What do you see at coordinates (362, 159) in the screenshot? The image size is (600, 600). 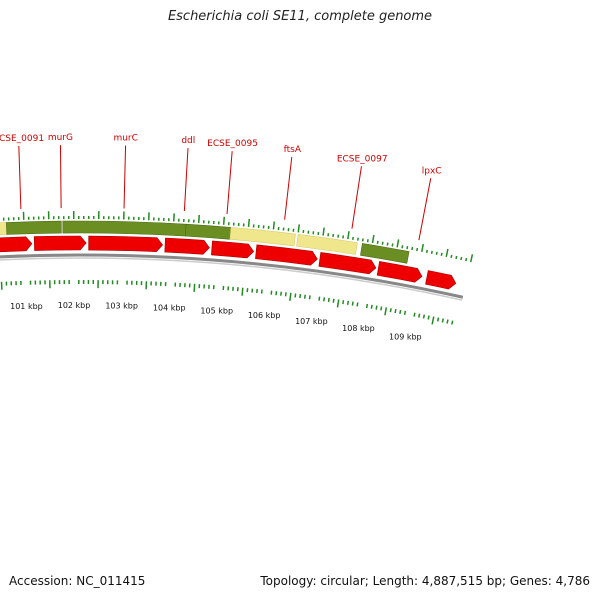 I see `gene-label: ECSE_0097` at bounding box center [362, 159].